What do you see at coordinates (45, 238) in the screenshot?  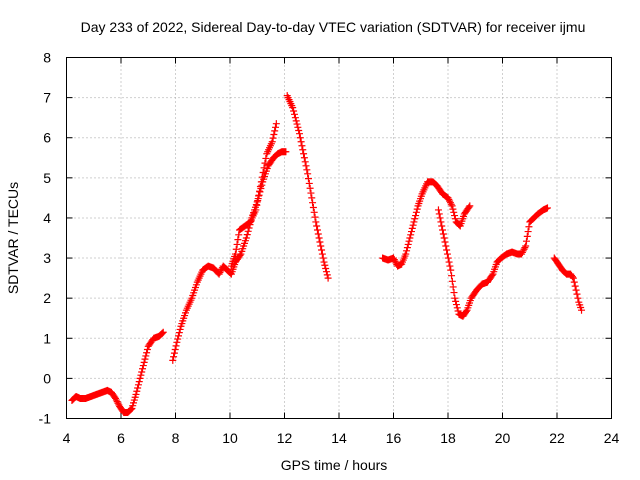 I see `y-axis-tick-labels: -1 0 1 2 3 4 5 6 7 8` at bounding box center [45, 238].